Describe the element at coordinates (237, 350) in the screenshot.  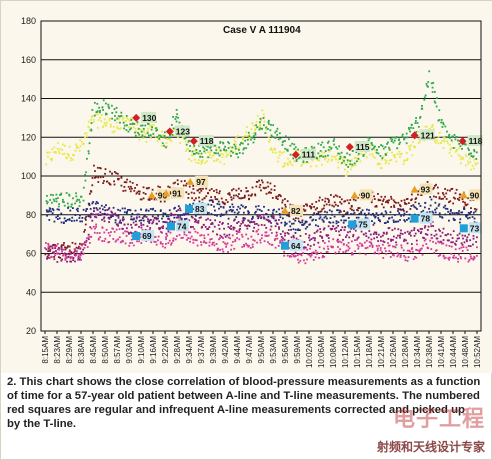
I see `x-tick-label: 9:44AM` at that location.